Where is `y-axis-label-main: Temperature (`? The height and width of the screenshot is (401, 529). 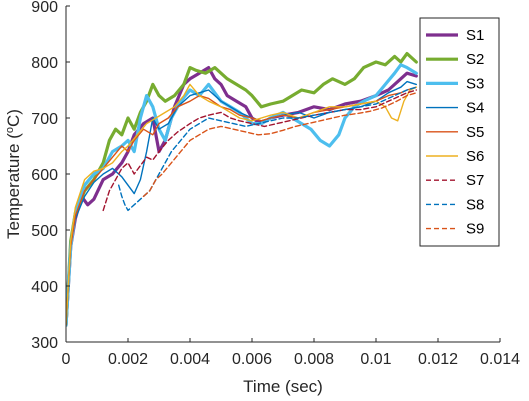 y-axis-label-main: Temperature ( is located at coordinates (13, 186).